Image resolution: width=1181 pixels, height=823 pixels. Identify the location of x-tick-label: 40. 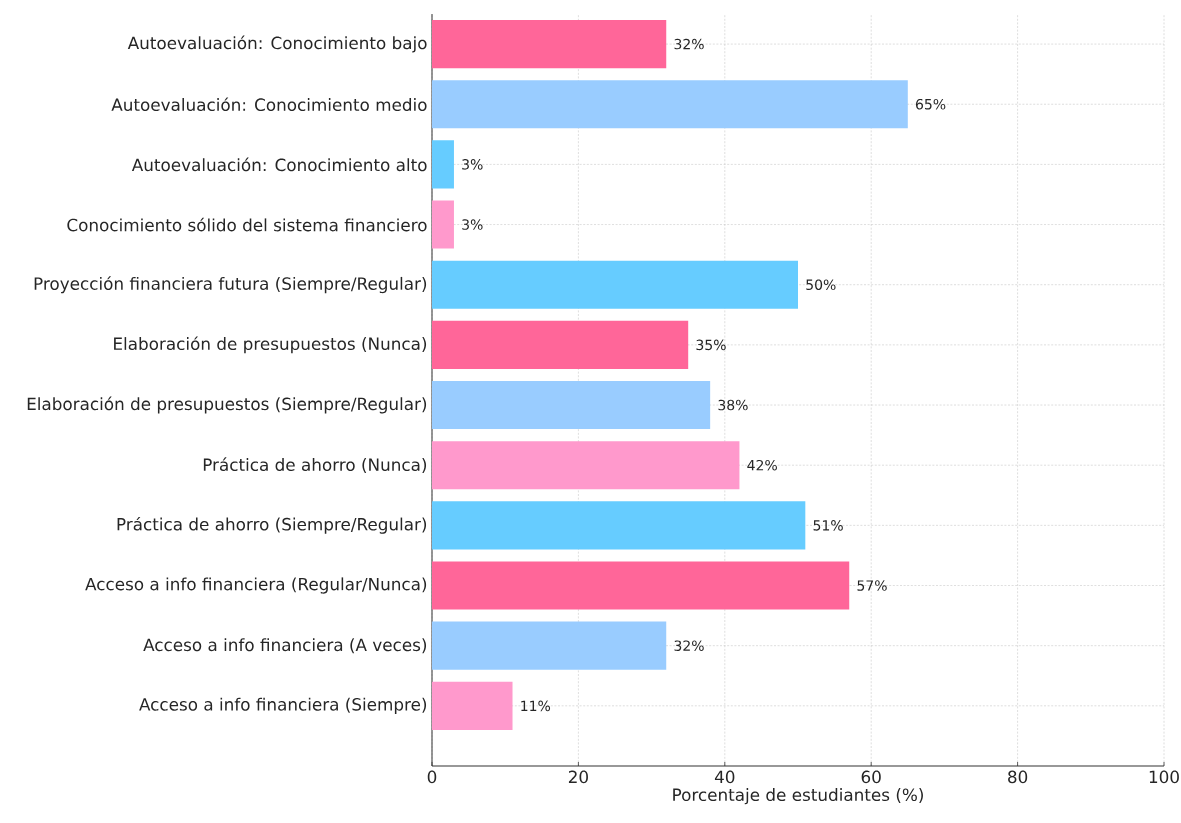
(724, 777).